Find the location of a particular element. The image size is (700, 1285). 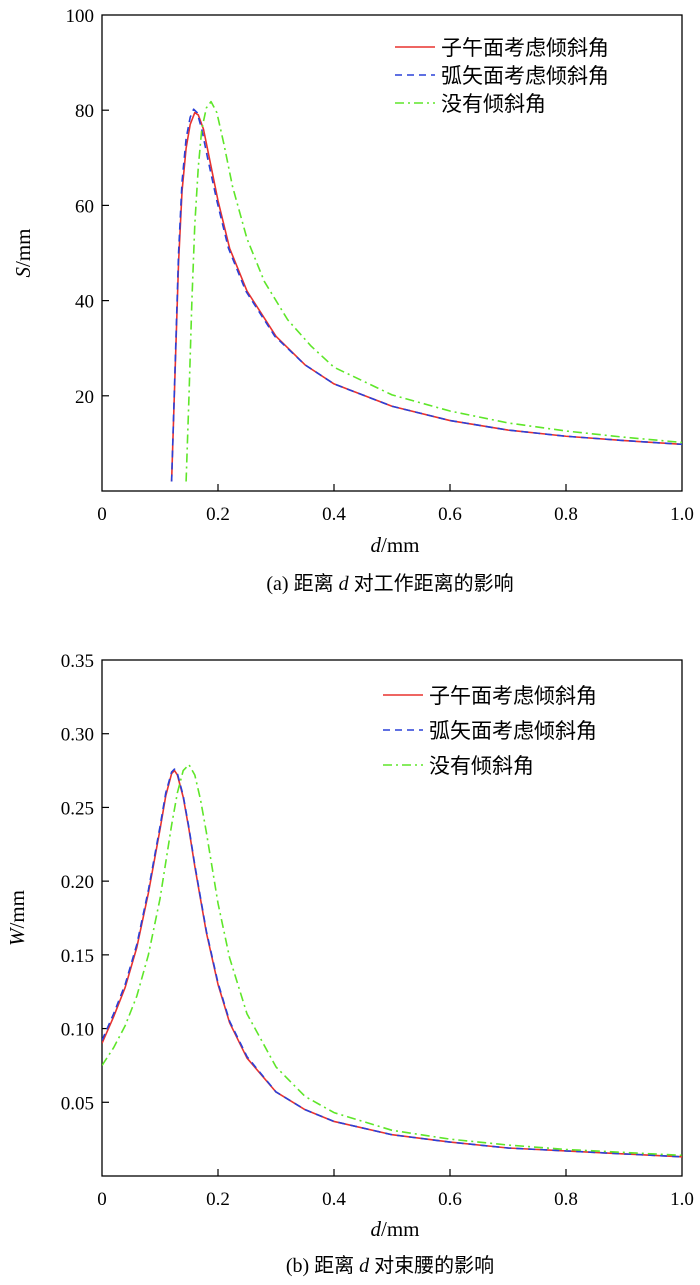

y-axis-var: W is located at coordinates (17, 936).